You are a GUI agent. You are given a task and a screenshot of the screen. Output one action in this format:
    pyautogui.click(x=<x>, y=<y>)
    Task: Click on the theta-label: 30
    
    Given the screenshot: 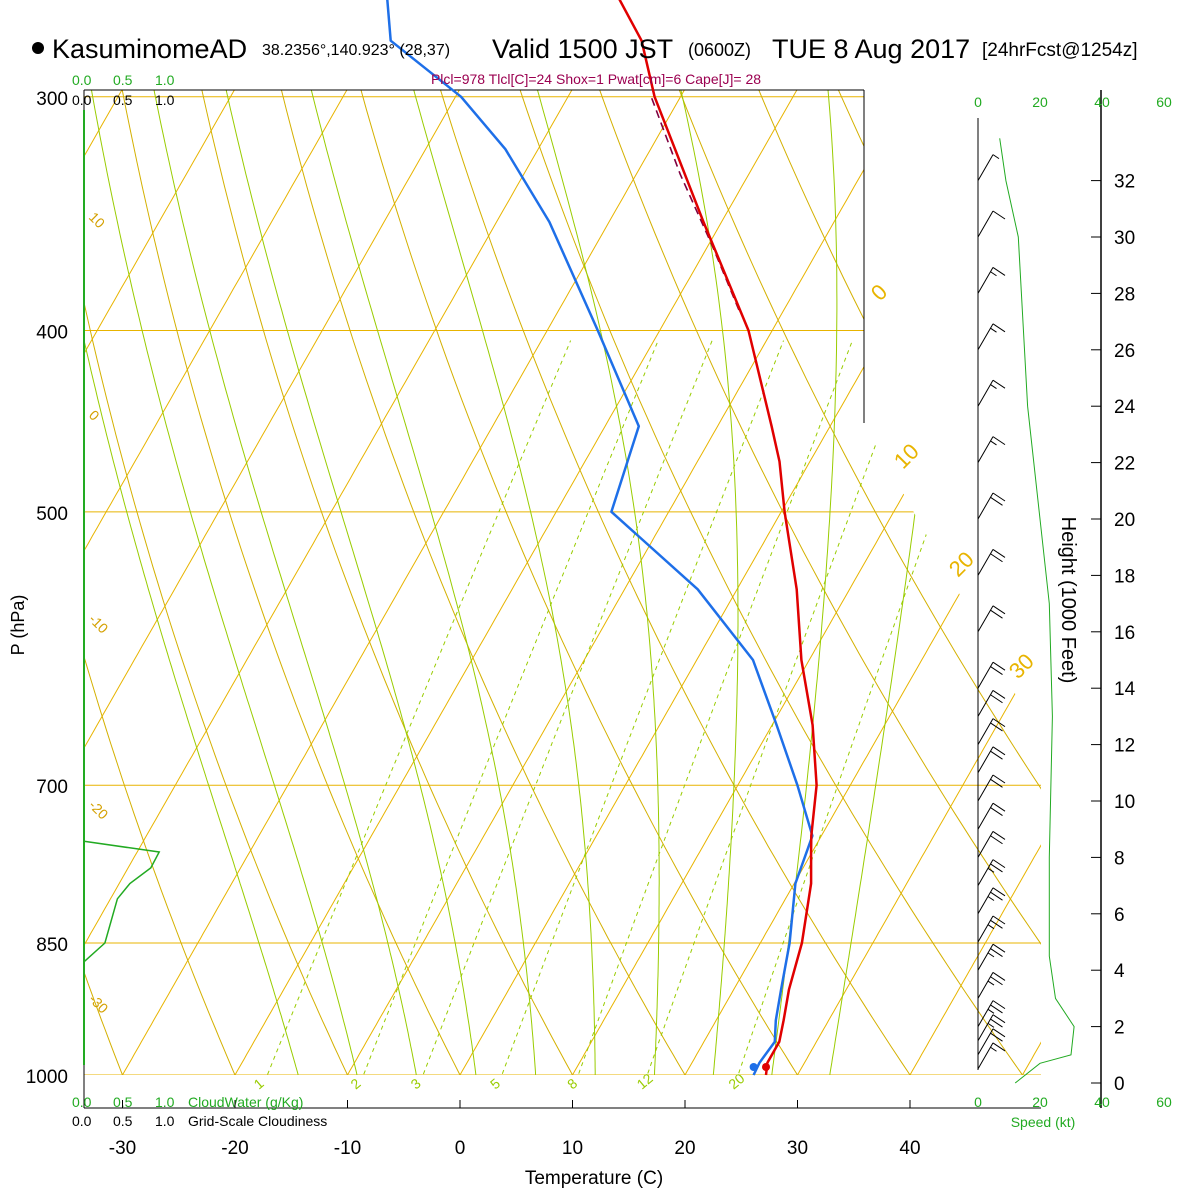 What is the action you would take?
    pyautogui.click(x=1021, y=666)
    